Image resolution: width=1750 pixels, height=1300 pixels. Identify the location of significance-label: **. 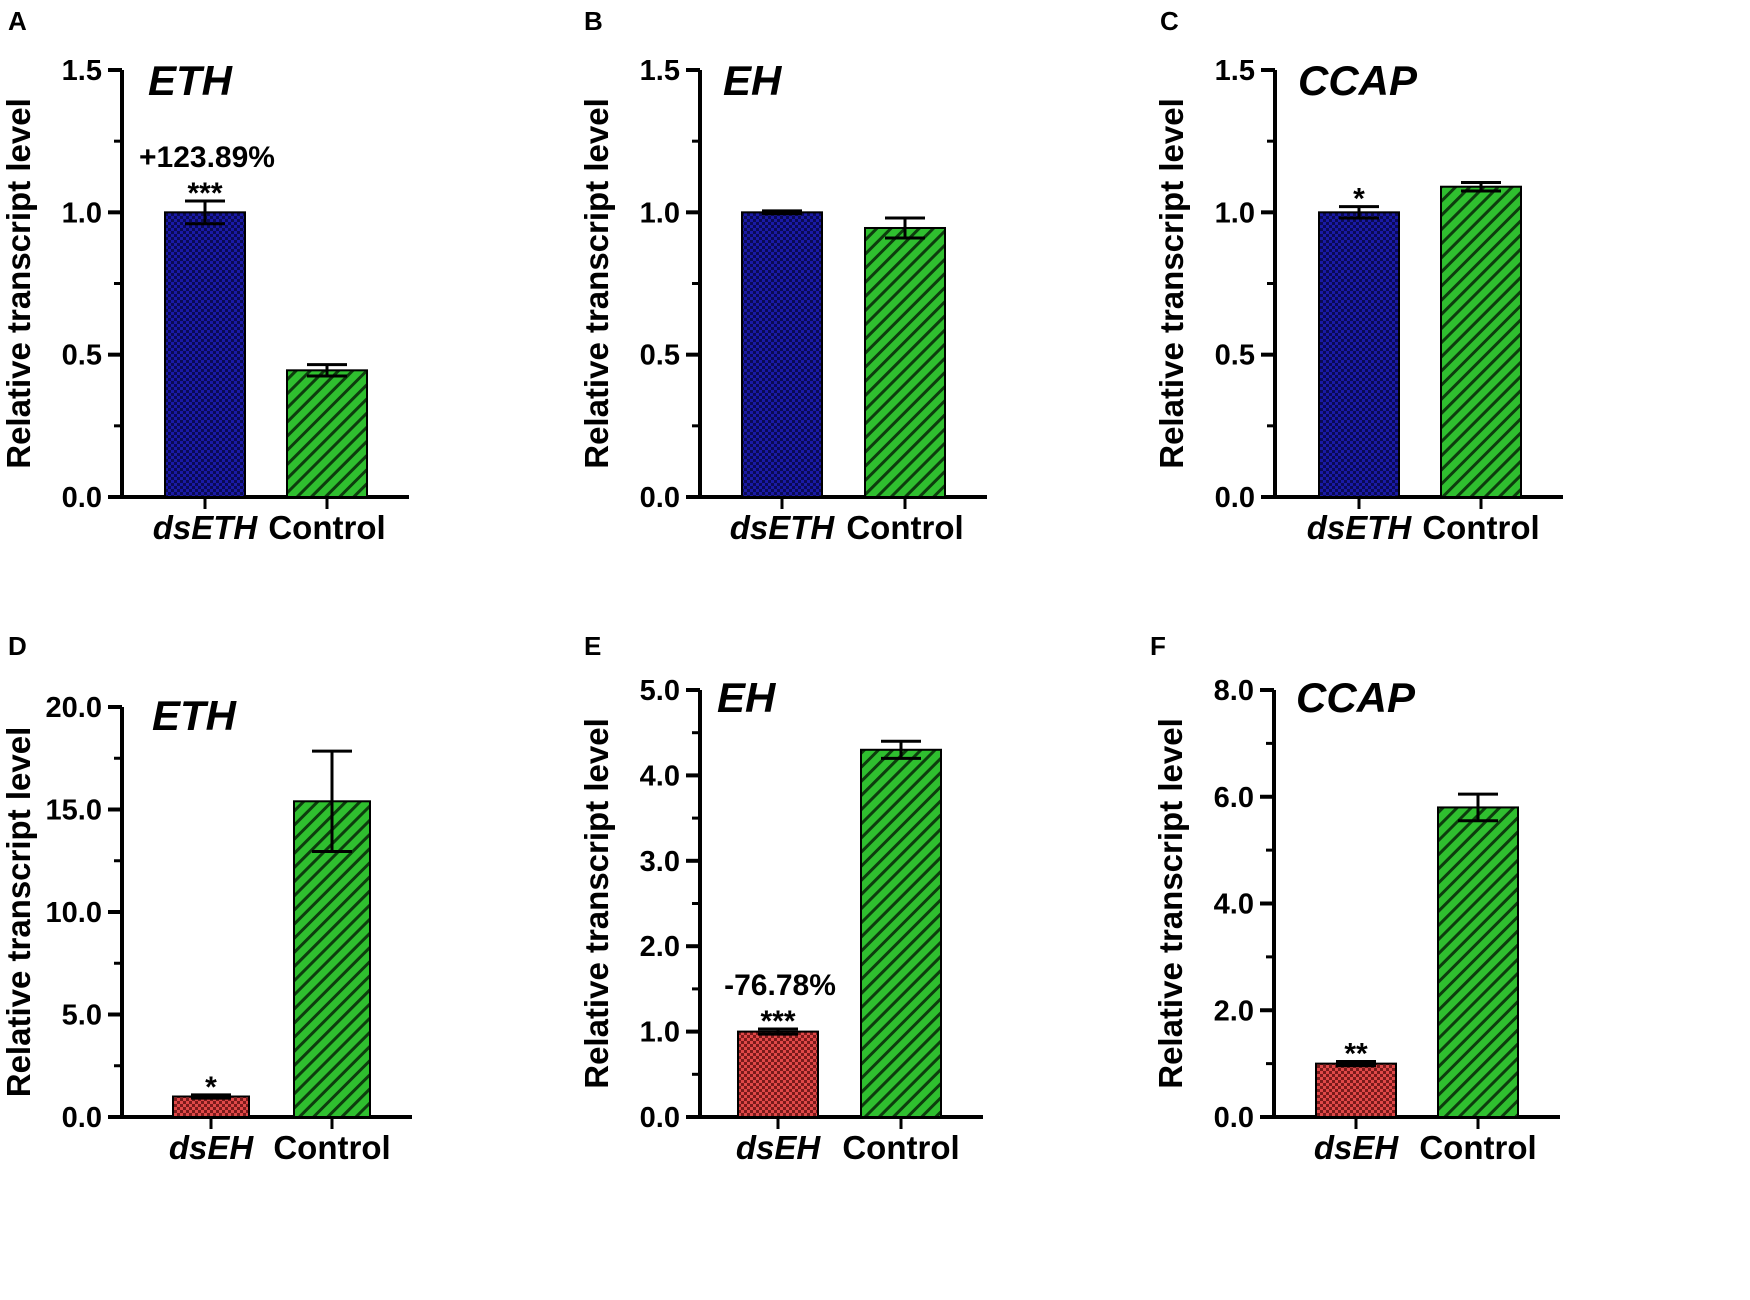
(1356, 1053).